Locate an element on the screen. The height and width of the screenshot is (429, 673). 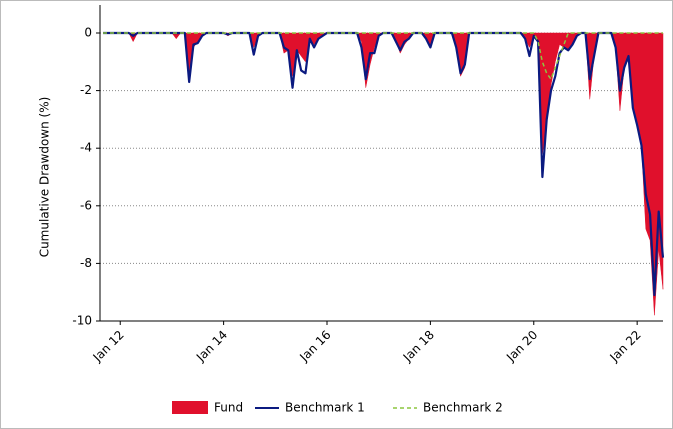
legend-label: Fund is located at coordinates (228, 408).